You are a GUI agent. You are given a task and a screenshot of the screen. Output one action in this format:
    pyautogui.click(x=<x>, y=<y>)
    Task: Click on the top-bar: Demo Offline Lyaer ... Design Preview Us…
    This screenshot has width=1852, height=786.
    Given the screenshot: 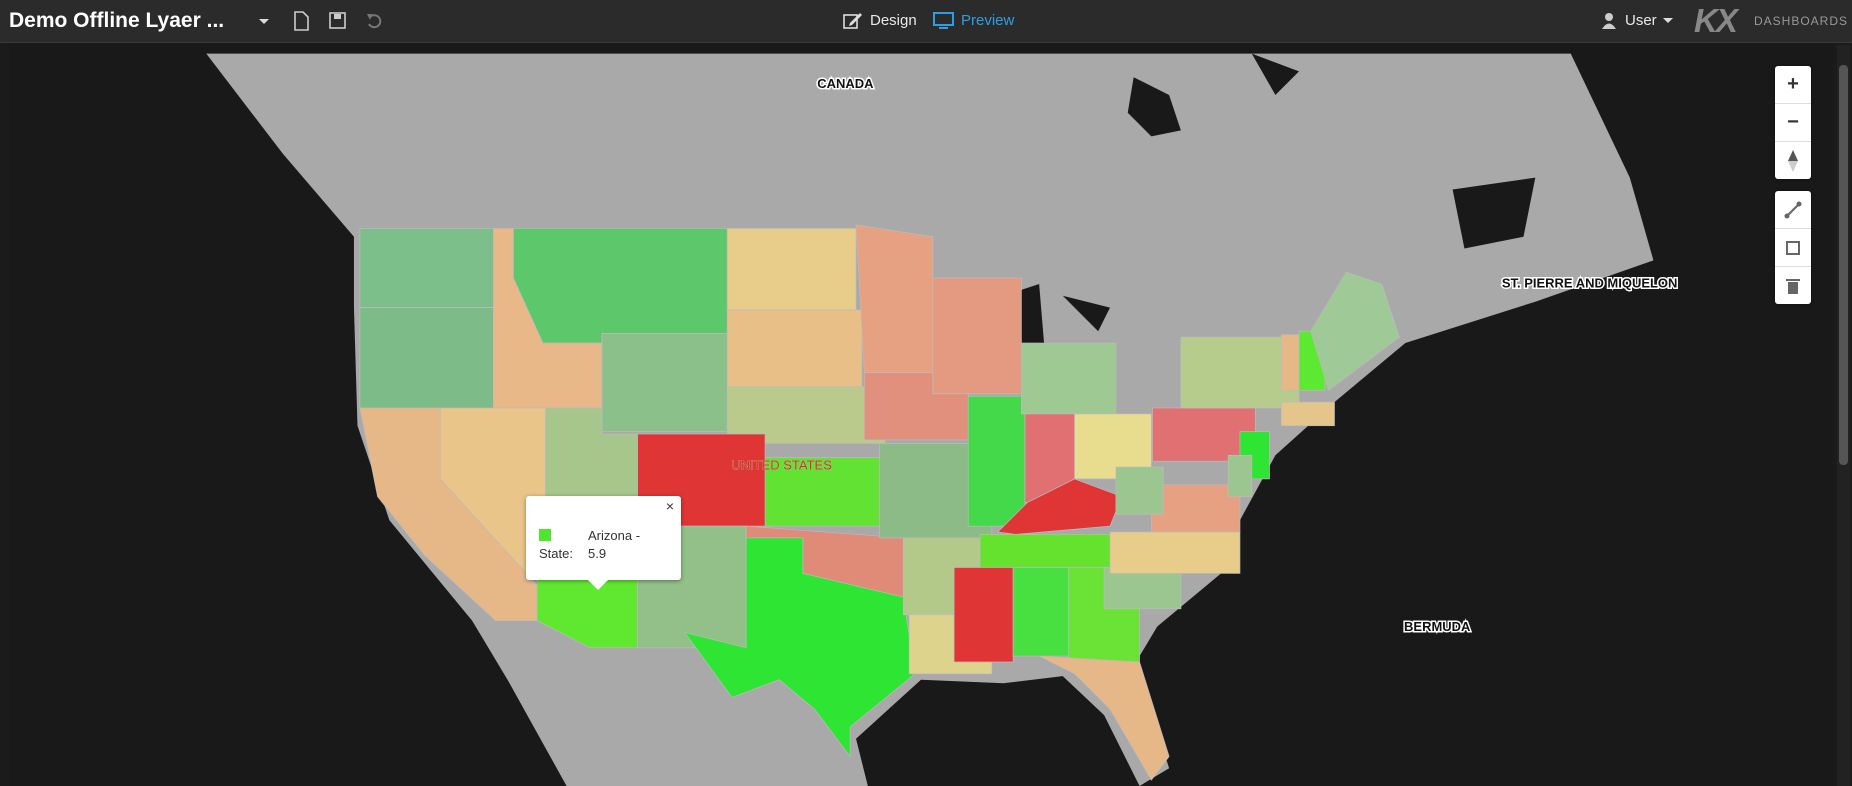 What is the action you would take?
    pyautogui.click(x=926, y=21)
    